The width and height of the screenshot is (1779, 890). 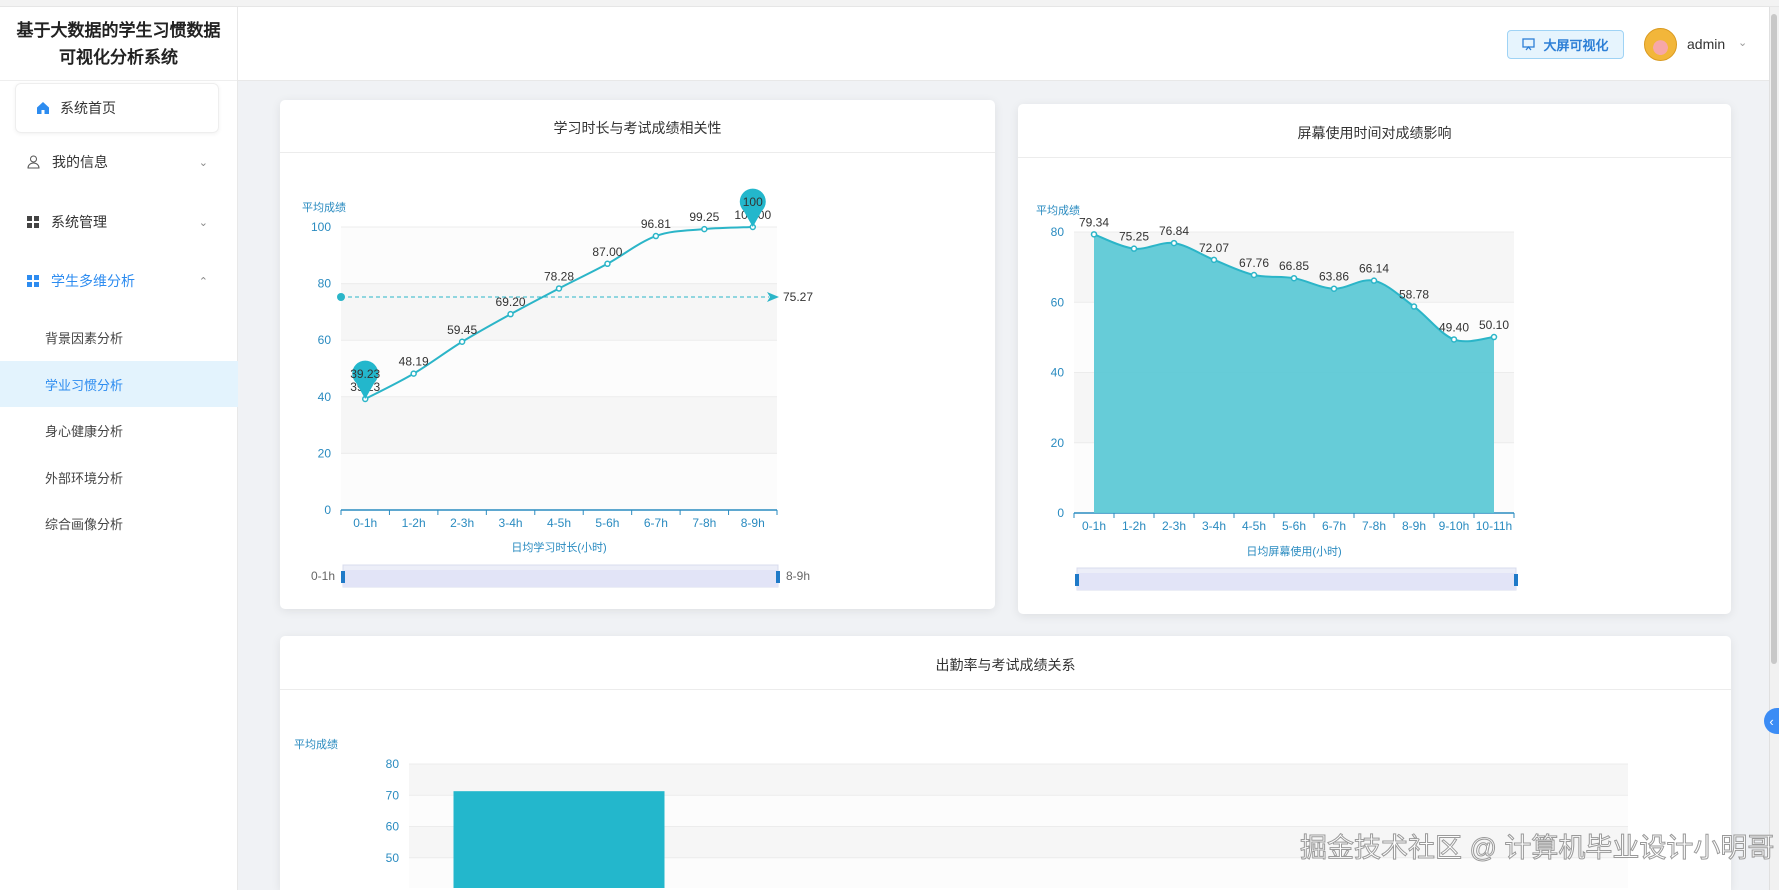 I want to click on sidebar-subitem-environment: 外部环境分析, so click(x=119, y=477).